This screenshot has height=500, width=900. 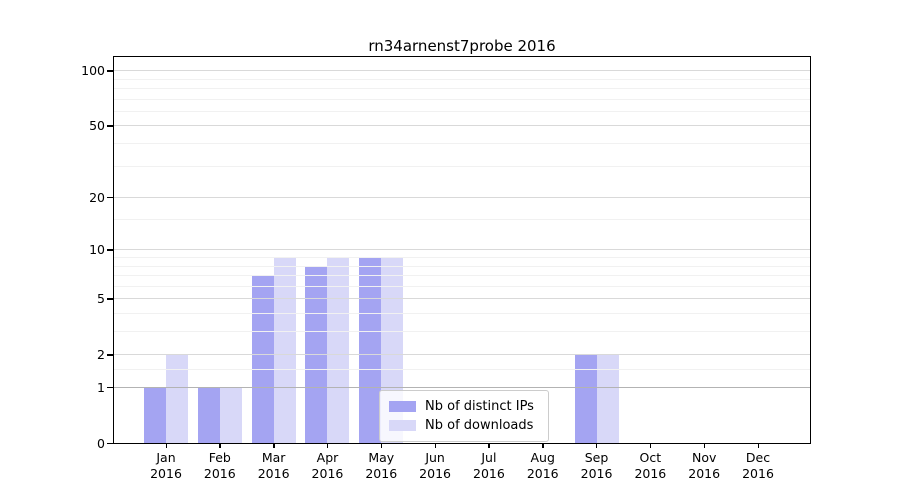 I want to click on x-tick-label-line: Apr, so click(x=327, y=457).